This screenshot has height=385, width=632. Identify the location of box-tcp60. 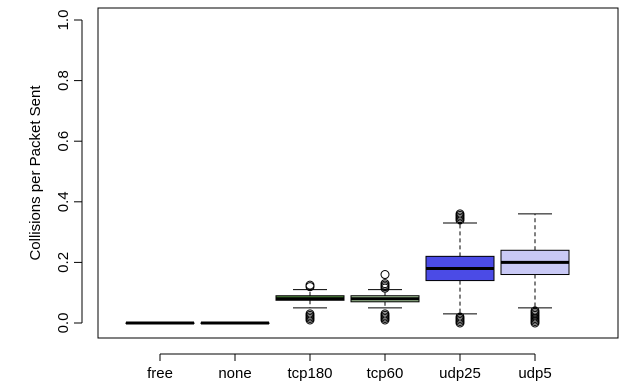
(385, 297).